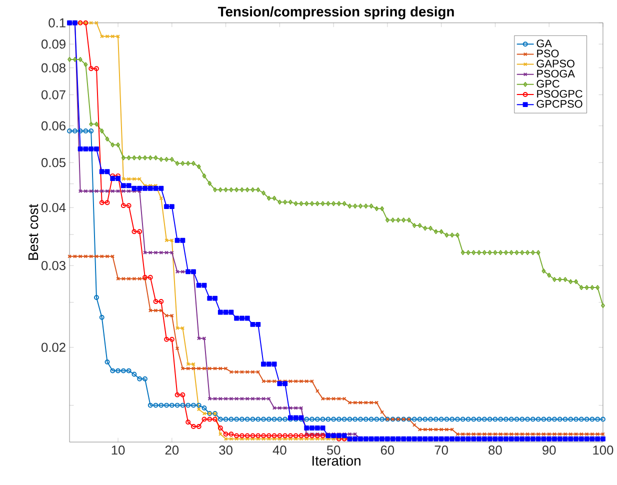 The height and width of the screenshot is (485, 617). What do you see at coordinates (559, 104) in the screenshot?
I see `legend-label: GPCPSO` at bounding box center [559, 104].